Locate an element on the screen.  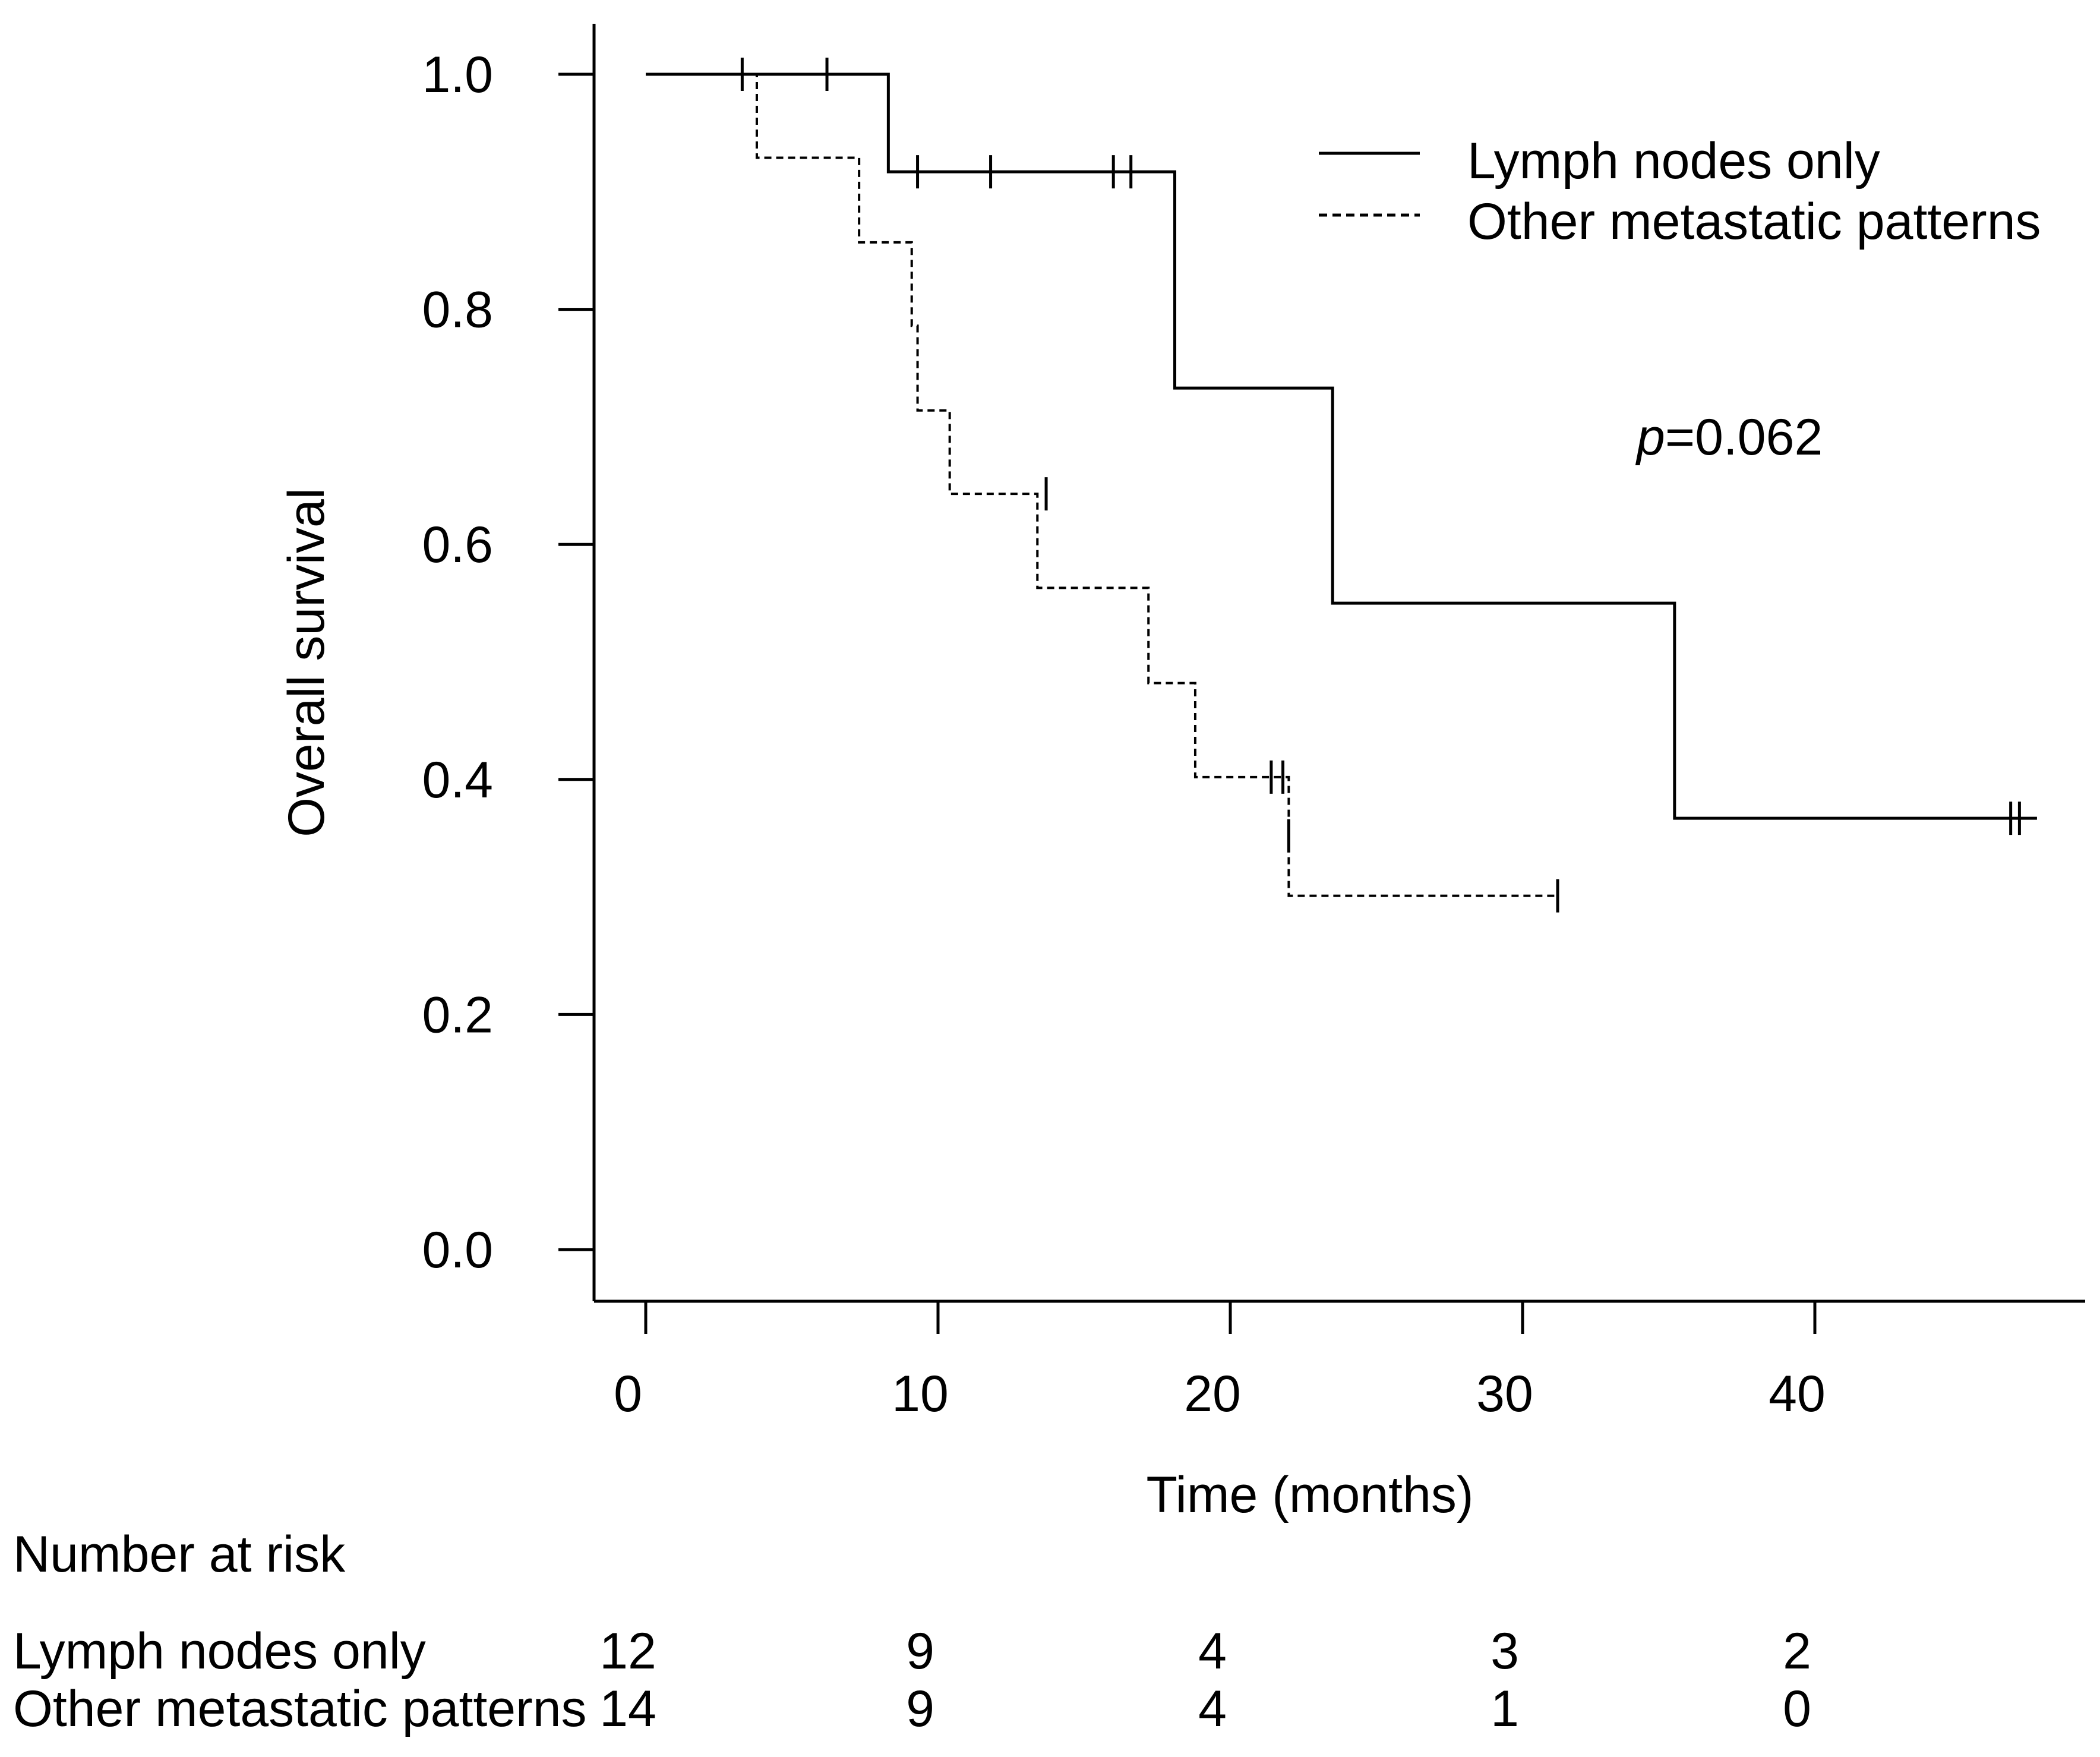
risk-value: 0 is located at coordinates (1797, 1708).